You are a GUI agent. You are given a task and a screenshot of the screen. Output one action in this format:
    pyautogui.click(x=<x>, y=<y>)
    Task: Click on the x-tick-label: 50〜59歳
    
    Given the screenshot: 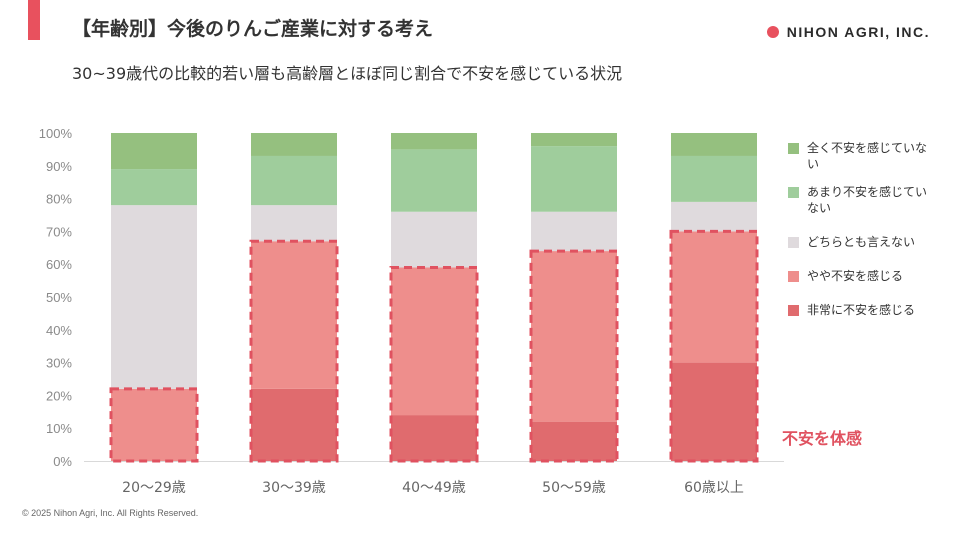 What is the action you would take?
    pyautogui.click(x=574, y=488)
    